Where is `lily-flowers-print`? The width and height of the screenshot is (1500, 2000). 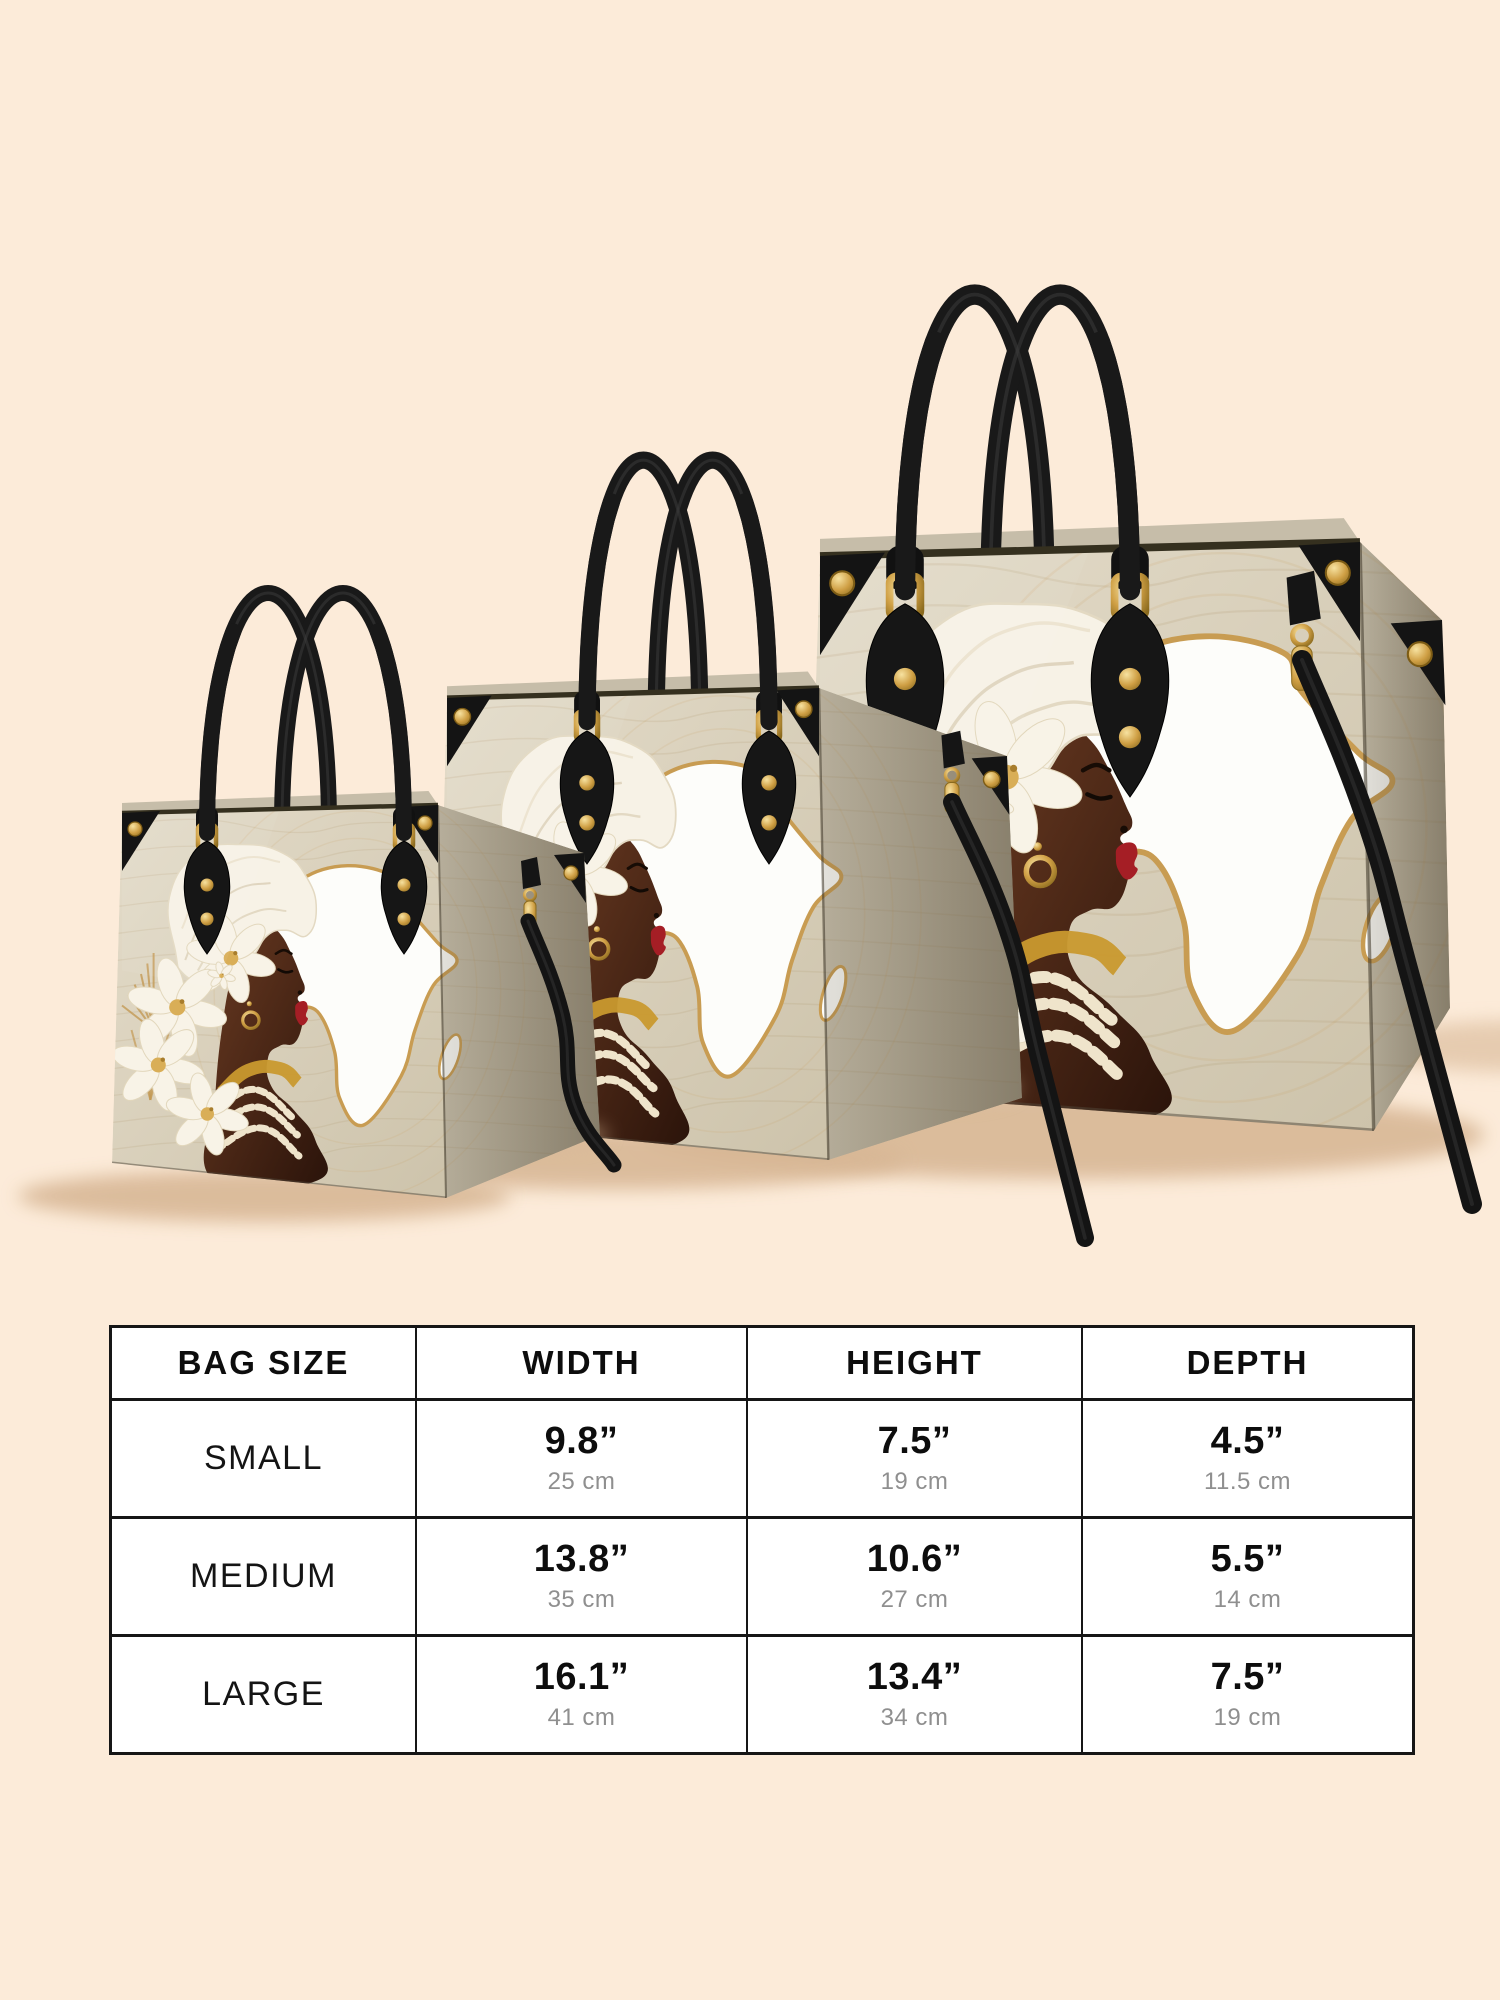 lily-flowers-print is located at coordinates (194, 1034).